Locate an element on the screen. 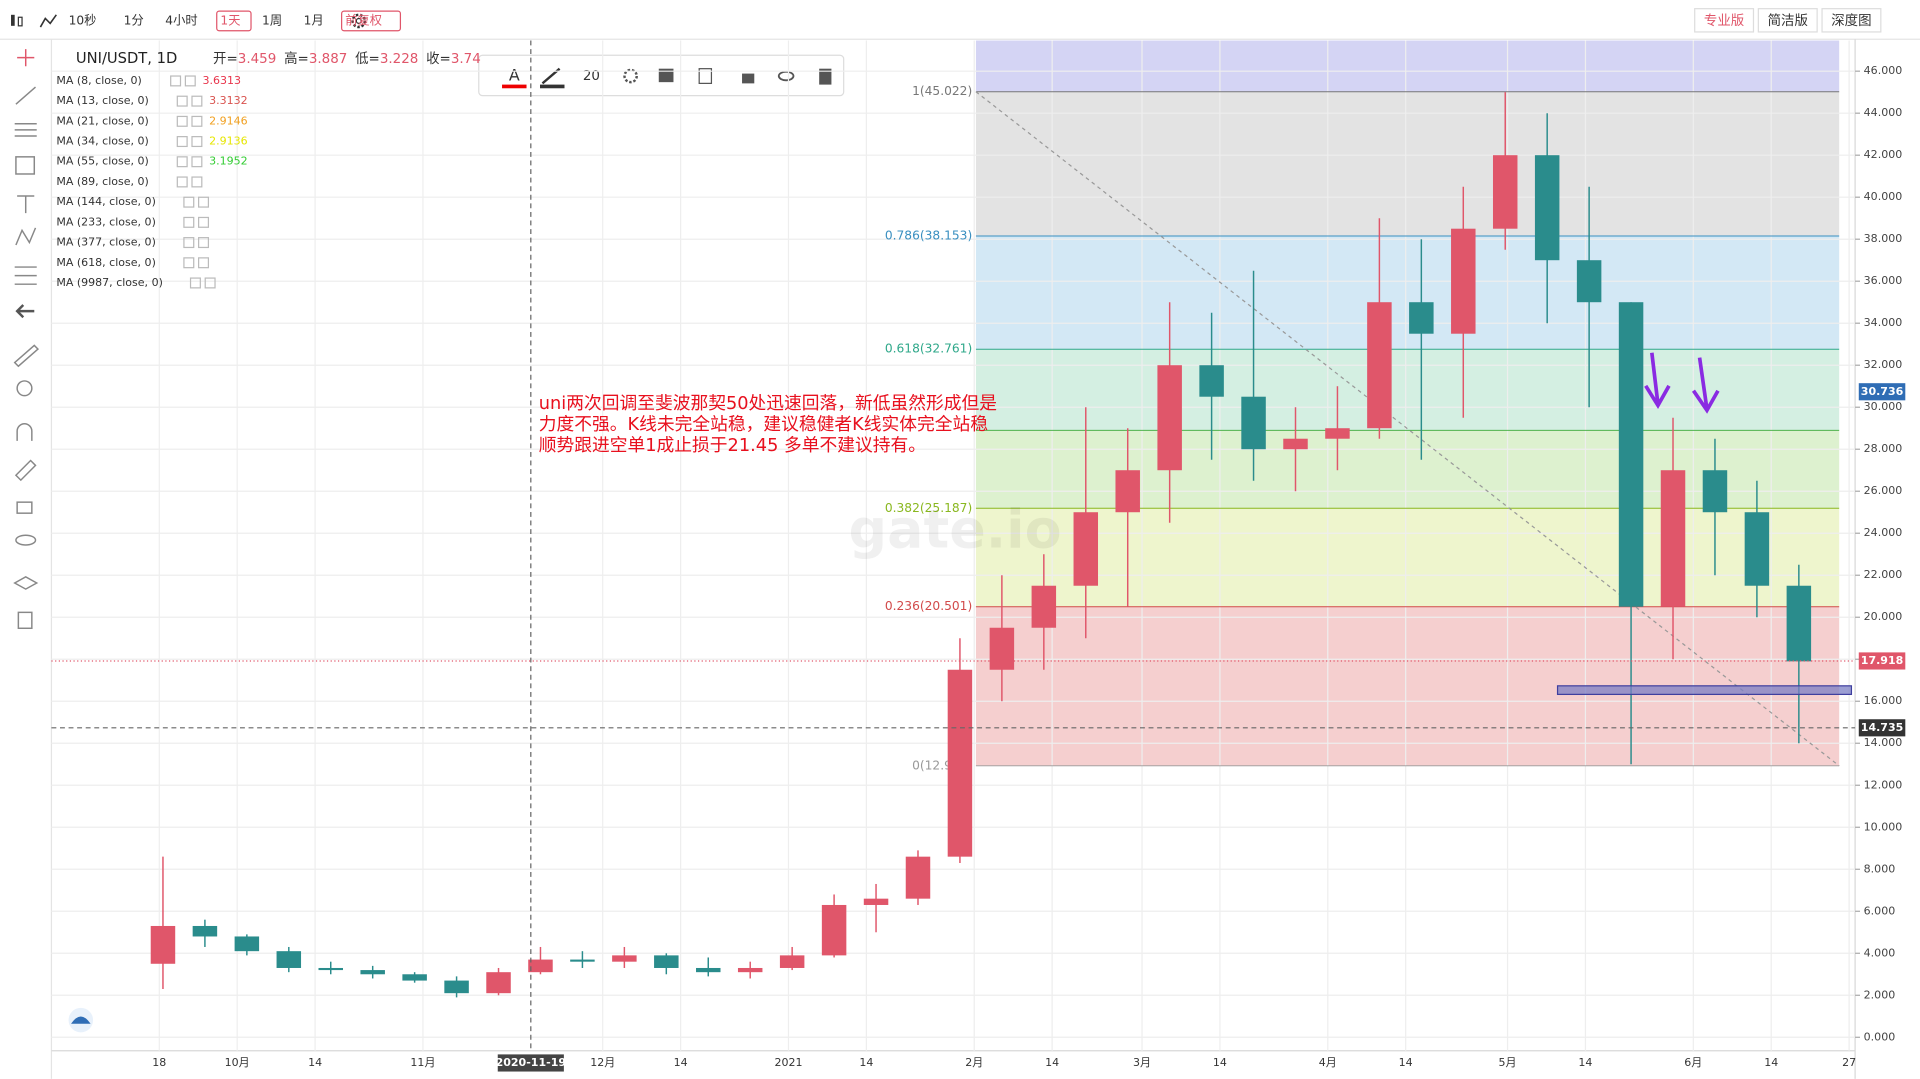 Image resolution: width=1920 pixels, height=1079 pixels. crosshair-tool is located at coordinates (26, 58).